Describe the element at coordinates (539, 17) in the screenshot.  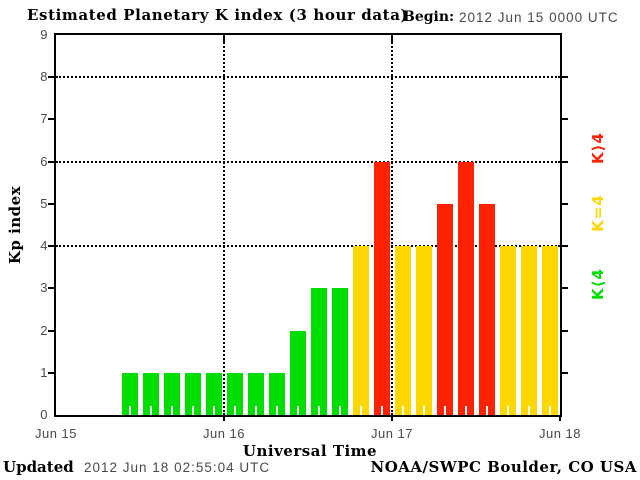
I see `begin-value: 2012 Jun 15 0000 UTC` at that location.